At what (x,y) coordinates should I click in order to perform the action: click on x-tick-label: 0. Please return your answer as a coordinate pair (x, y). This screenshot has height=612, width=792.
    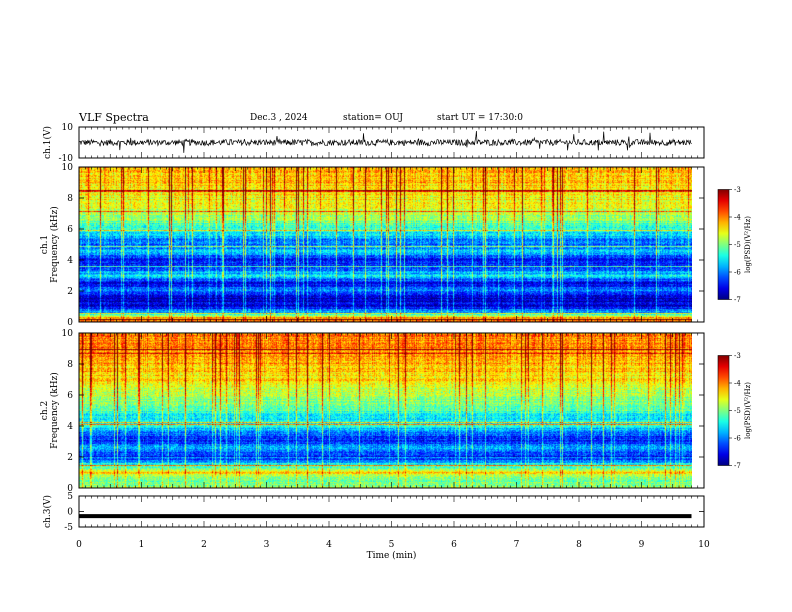
    Looking at the image, I should click on (79, 545).